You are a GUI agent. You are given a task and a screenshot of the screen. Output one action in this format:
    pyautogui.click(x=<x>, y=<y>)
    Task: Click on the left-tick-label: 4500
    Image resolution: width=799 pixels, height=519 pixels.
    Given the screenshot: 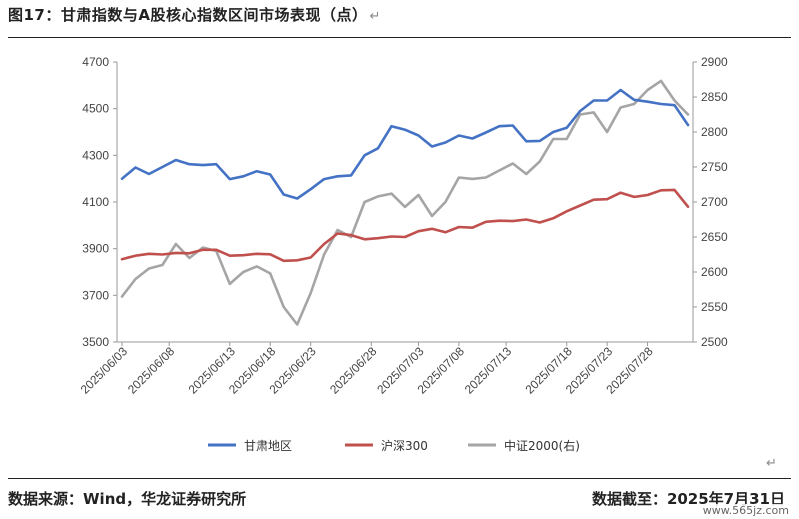 What is the action you would take?
    pyautogui.click(x=95, y=109)
    